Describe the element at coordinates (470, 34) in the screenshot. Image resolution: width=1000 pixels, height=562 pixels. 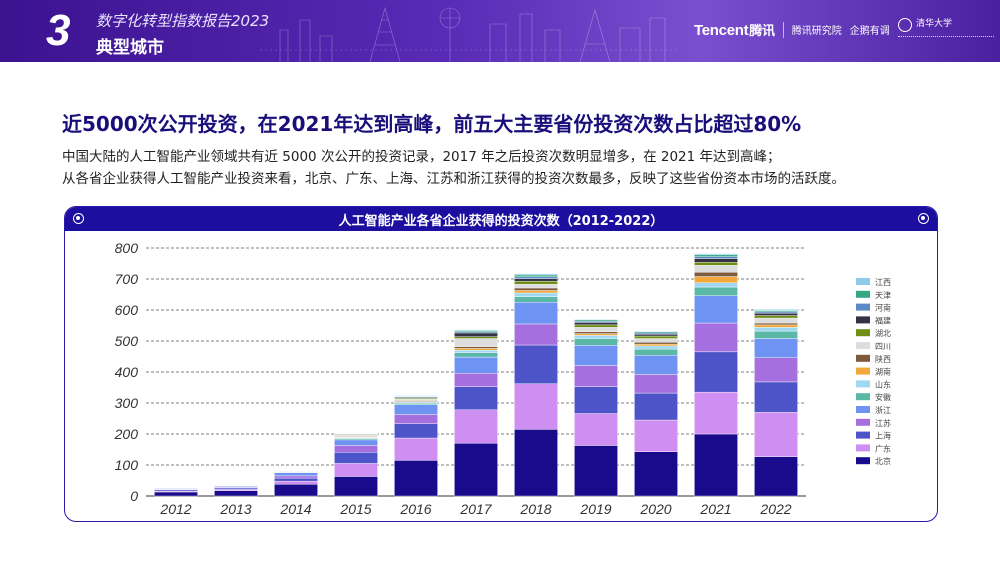
I see `decorative-city-pattern` at that location.